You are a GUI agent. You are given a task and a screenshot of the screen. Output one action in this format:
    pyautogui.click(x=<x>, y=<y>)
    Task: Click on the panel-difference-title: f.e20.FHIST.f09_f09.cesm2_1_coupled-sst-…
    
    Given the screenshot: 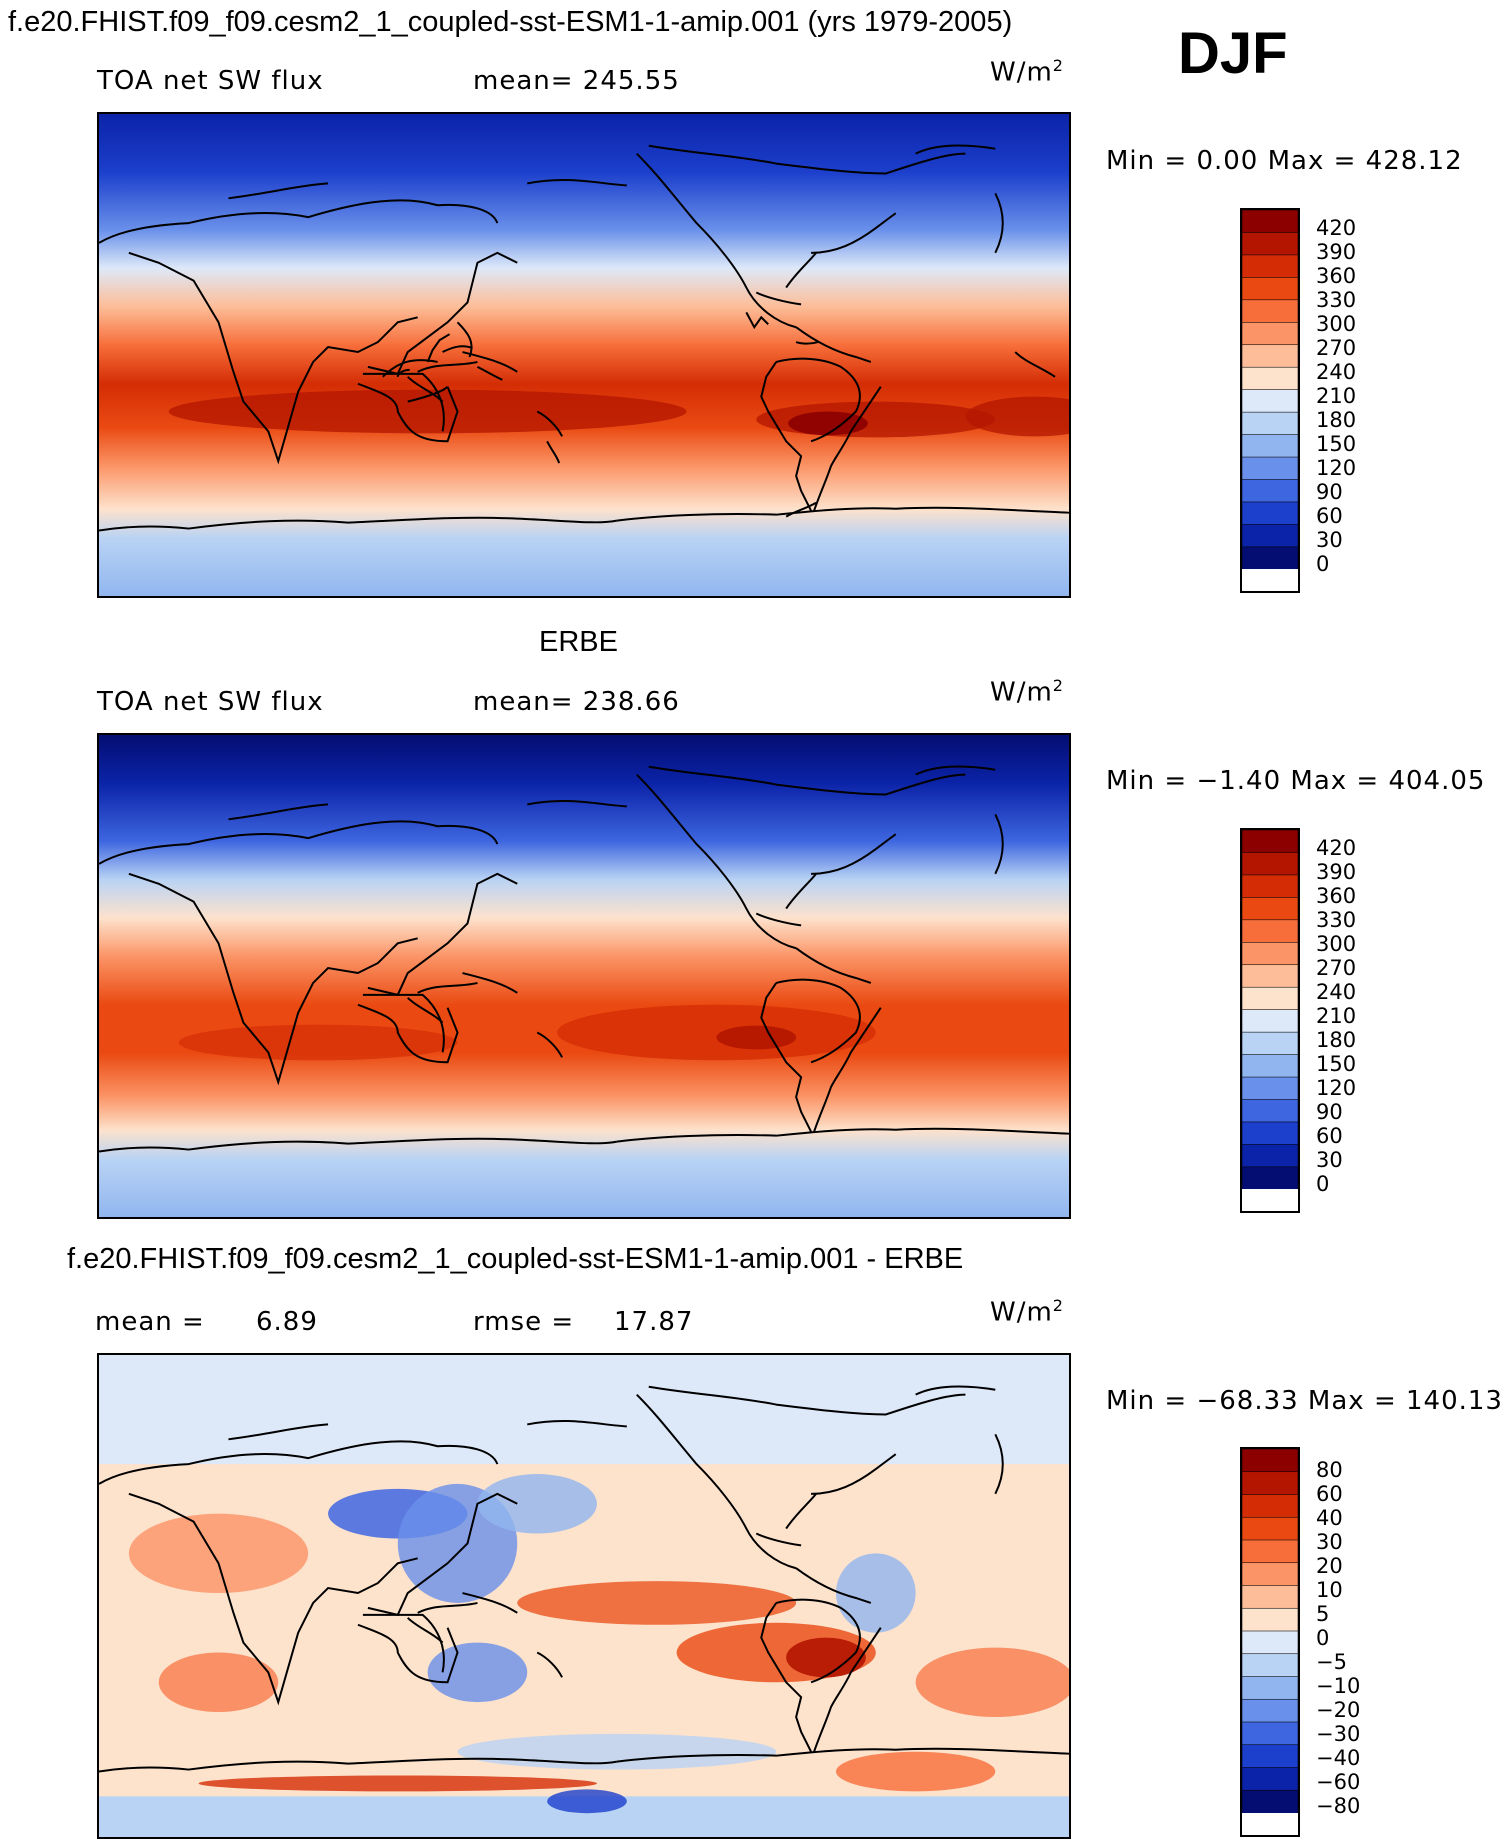 What is the action you would take?
    pyautogui.click(x=515, y=1259)
    